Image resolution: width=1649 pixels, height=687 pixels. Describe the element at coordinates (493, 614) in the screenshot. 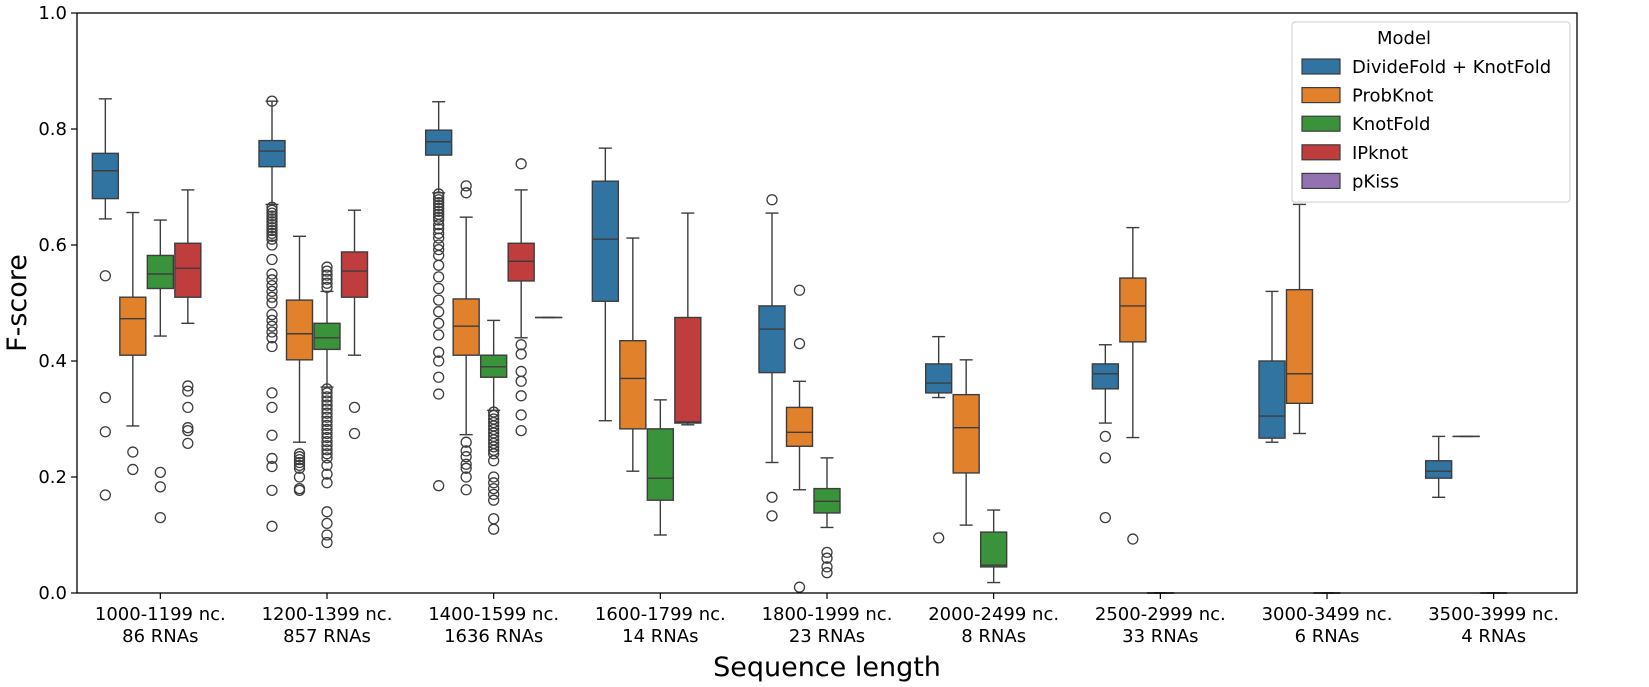

I see `x-tick-label: 1400-1599 nc.` at that location.